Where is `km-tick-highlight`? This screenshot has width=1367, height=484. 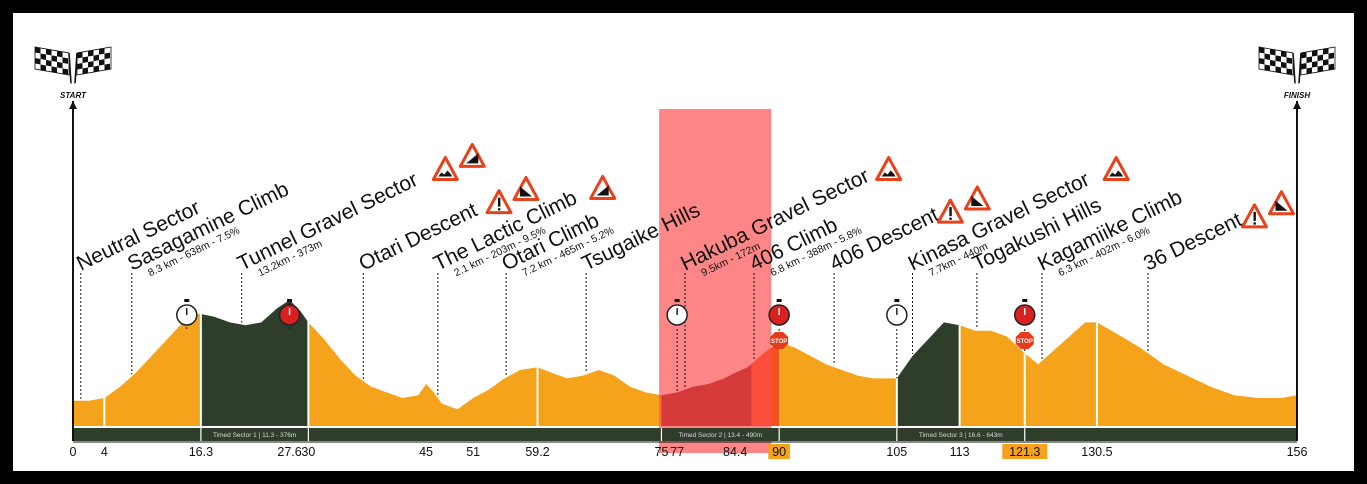 km-tick-highlight is located at coordinates (779, 451).